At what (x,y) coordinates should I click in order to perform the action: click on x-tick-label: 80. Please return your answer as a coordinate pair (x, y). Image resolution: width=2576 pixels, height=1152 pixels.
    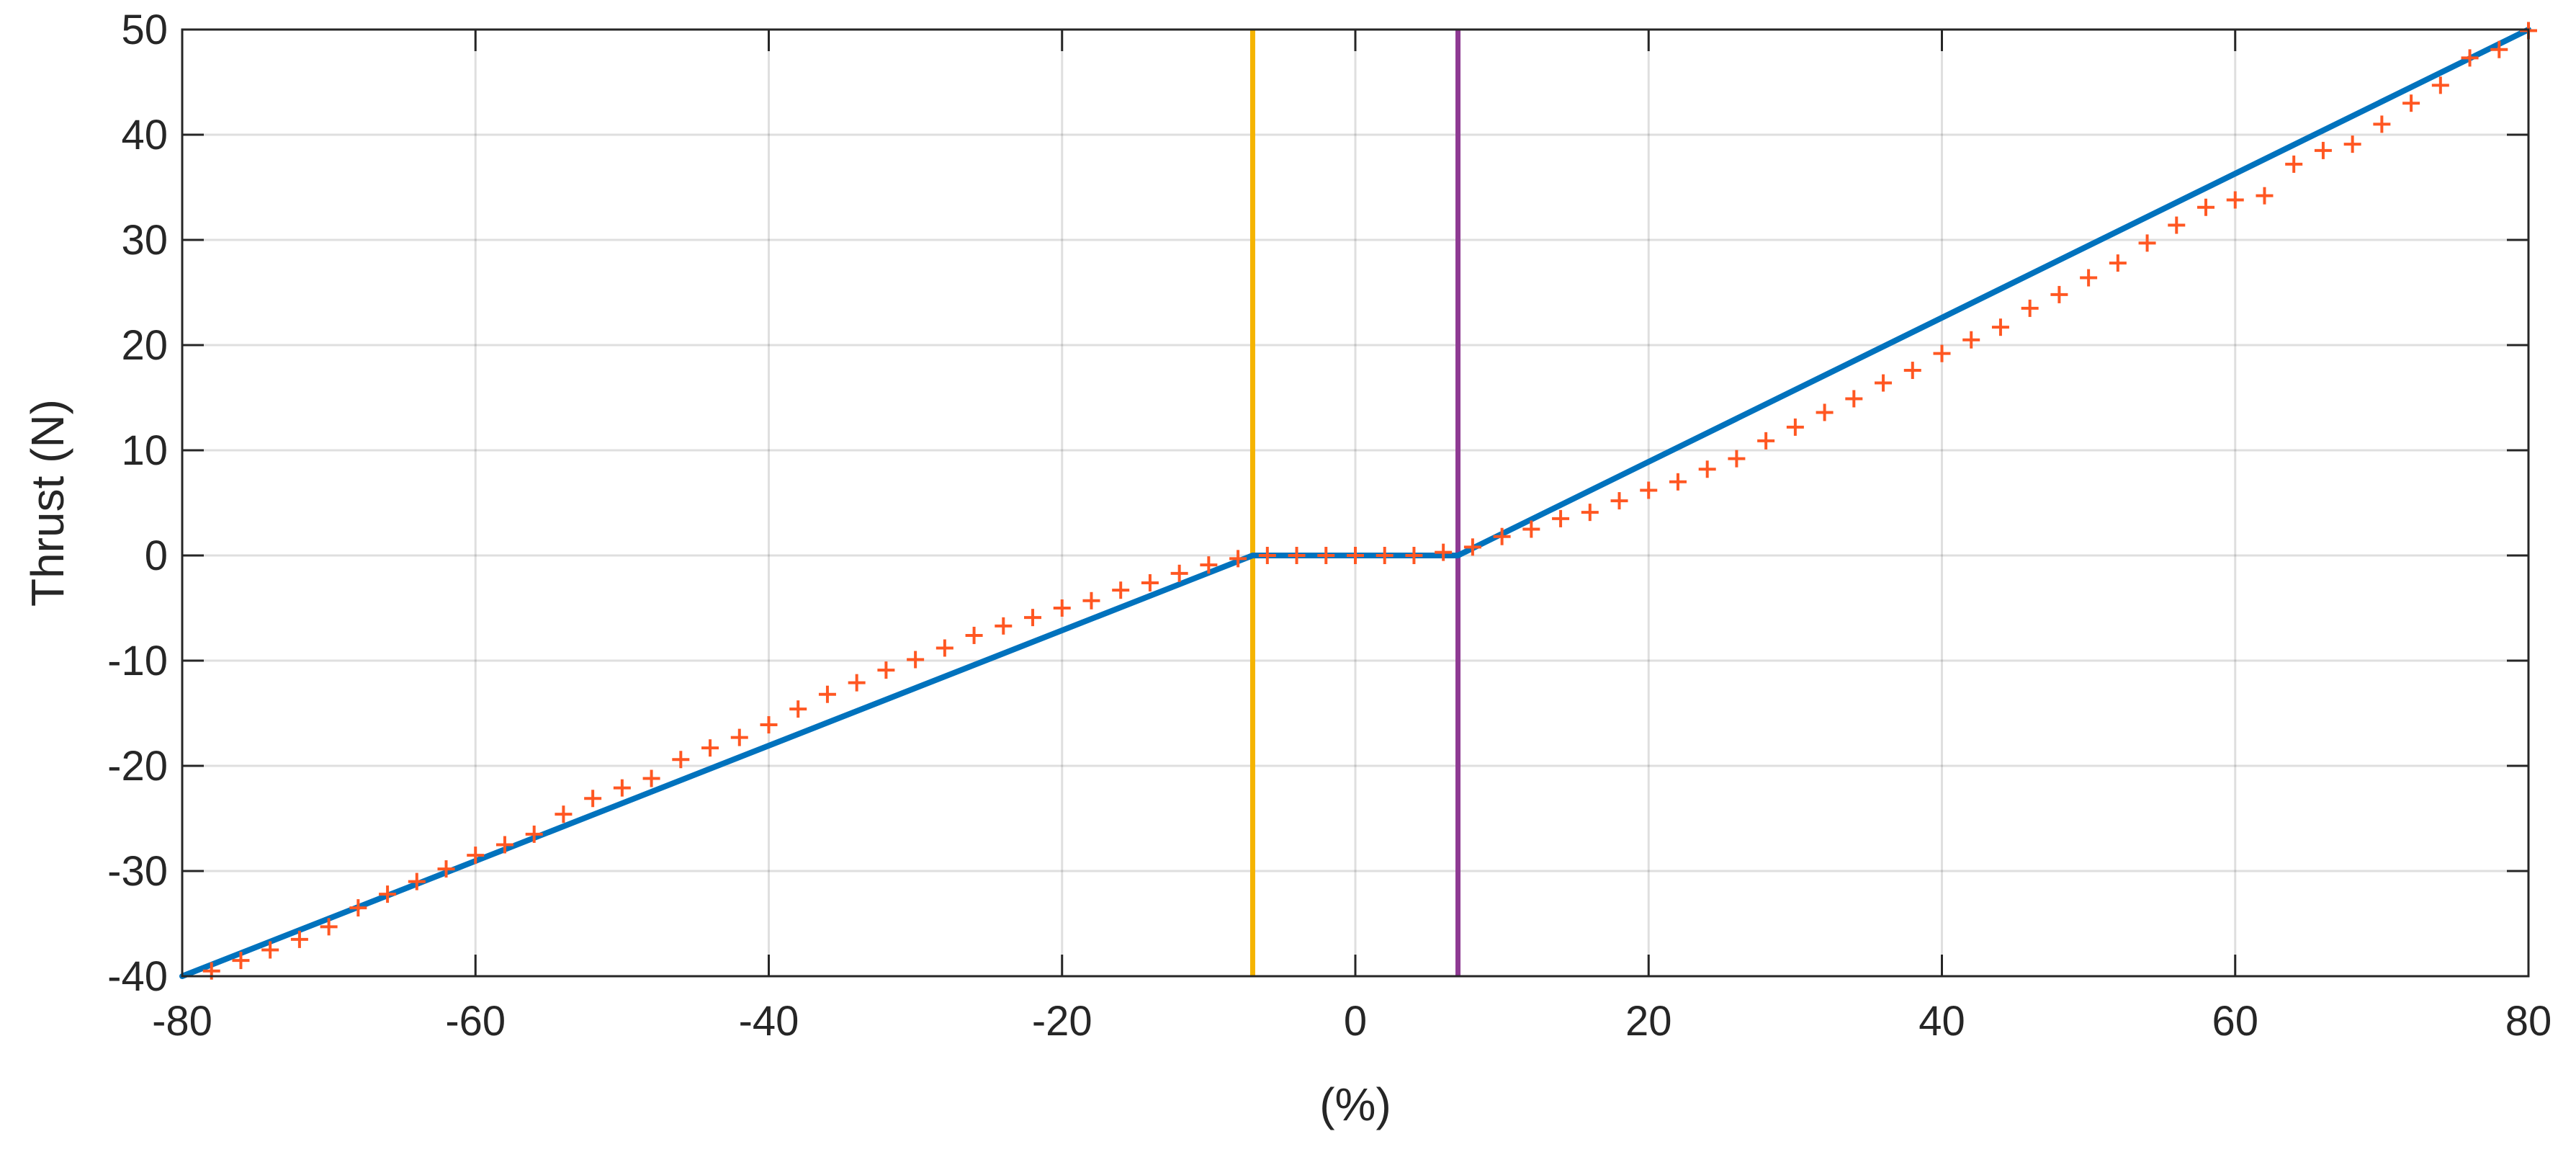
    Looking at the image, I should click on (2528, 1021).